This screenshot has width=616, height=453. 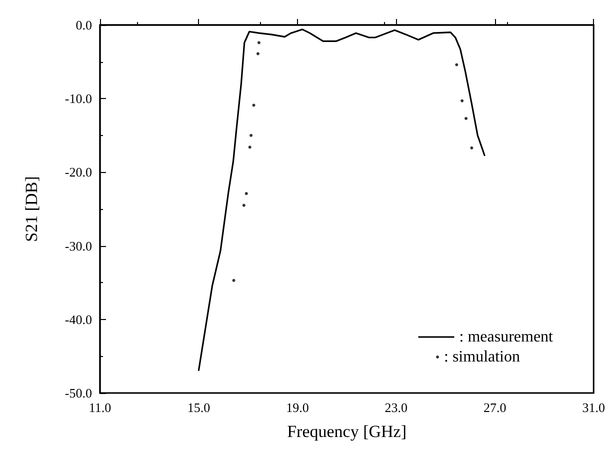 I want to click on y-tick-label: 0.0, so click(x=84, y=25).